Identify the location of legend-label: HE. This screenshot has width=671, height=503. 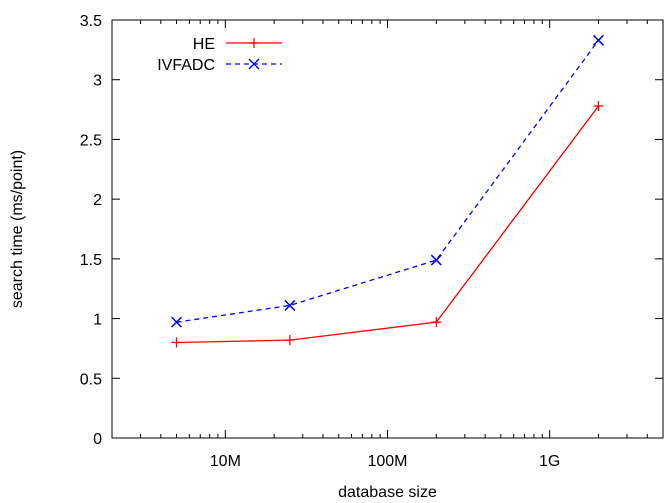
(204, 44).